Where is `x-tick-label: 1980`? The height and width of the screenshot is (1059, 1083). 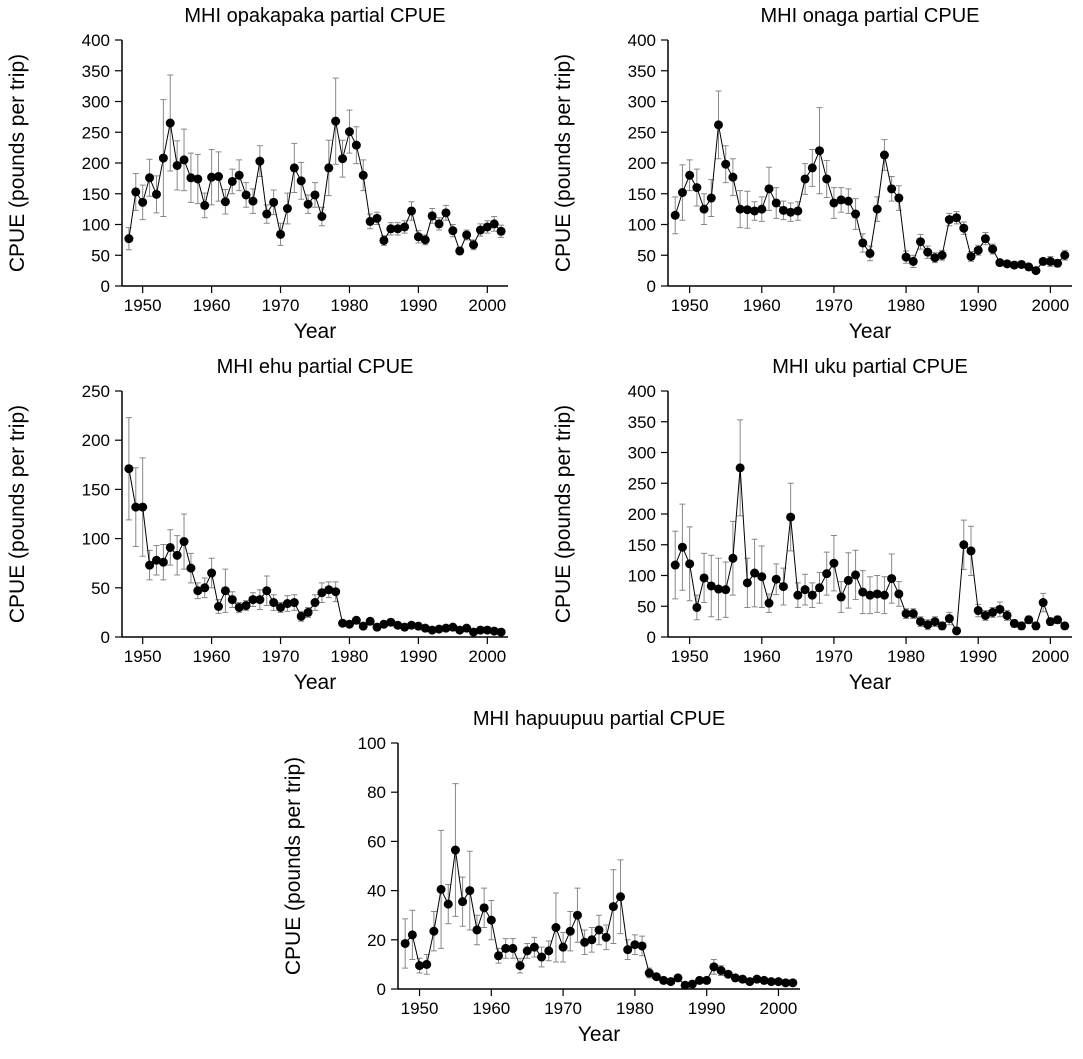
x-tick-label: 1980 is located at coordinates (906, 656).